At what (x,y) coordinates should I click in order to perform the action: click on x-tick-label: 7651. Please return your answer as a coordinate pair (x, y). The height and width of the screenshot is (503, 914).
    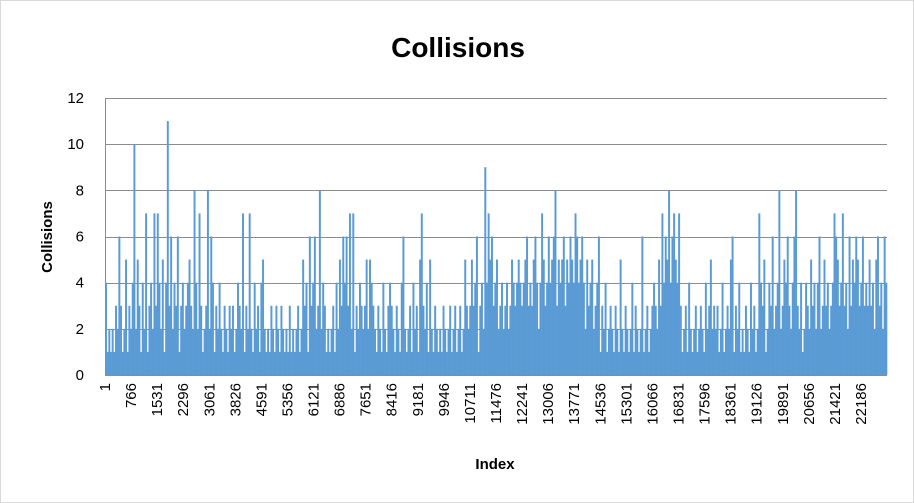
    Looking at the image, I should click on (366, 399).